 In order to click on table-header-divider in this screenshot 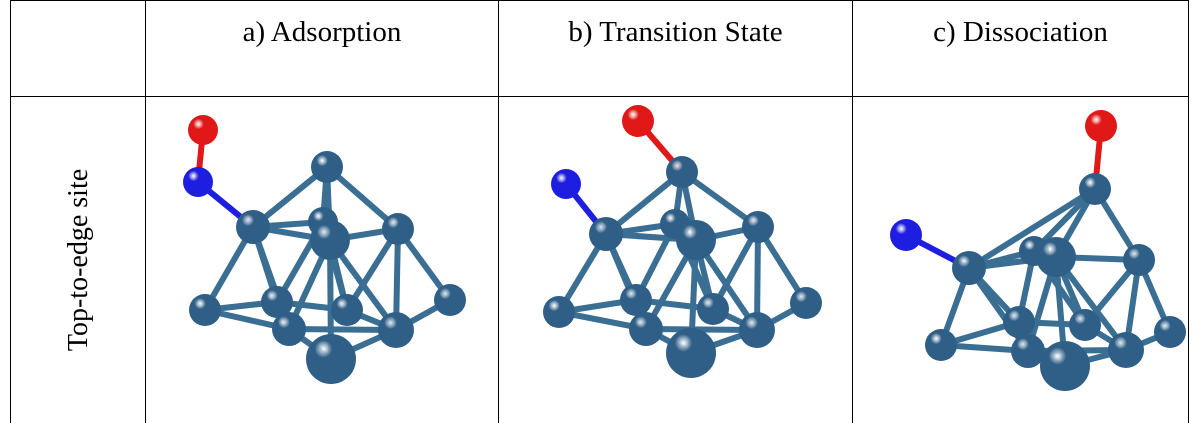, I will do `click(599, 96)`.